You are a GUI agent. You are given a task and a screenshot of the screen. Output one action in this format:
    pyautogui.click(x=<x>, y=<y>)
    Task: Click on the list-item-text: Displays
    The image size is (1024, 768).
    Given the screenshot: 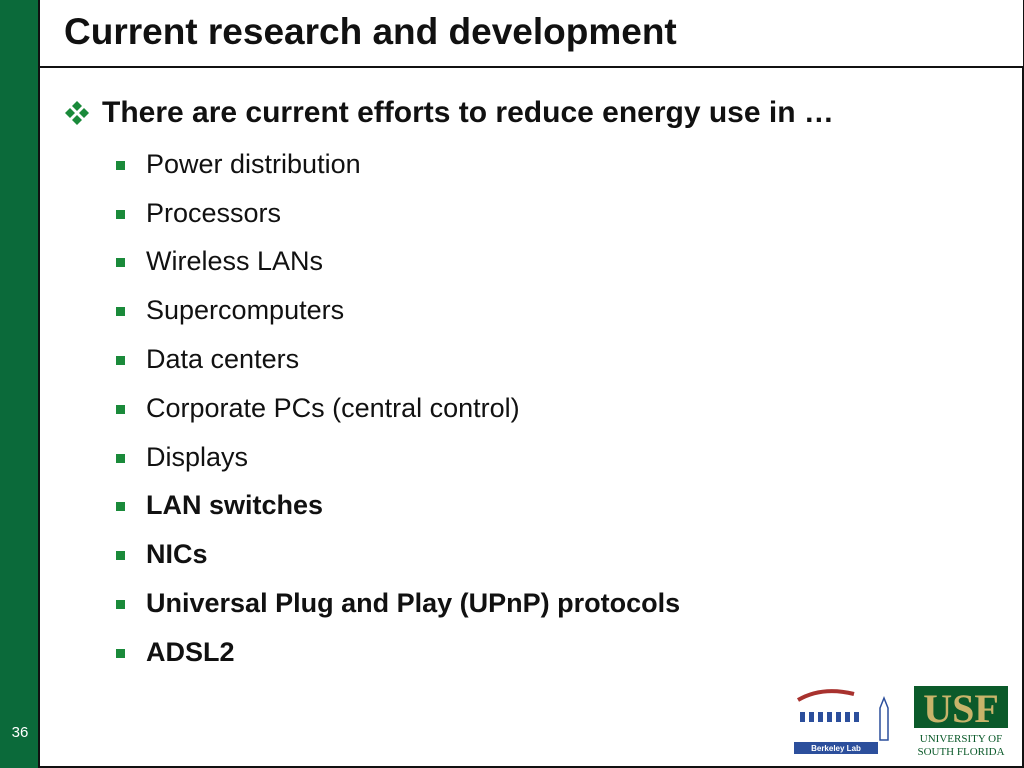 What is the action you would take?
    pyautogui.click(x=197, y=456)
    